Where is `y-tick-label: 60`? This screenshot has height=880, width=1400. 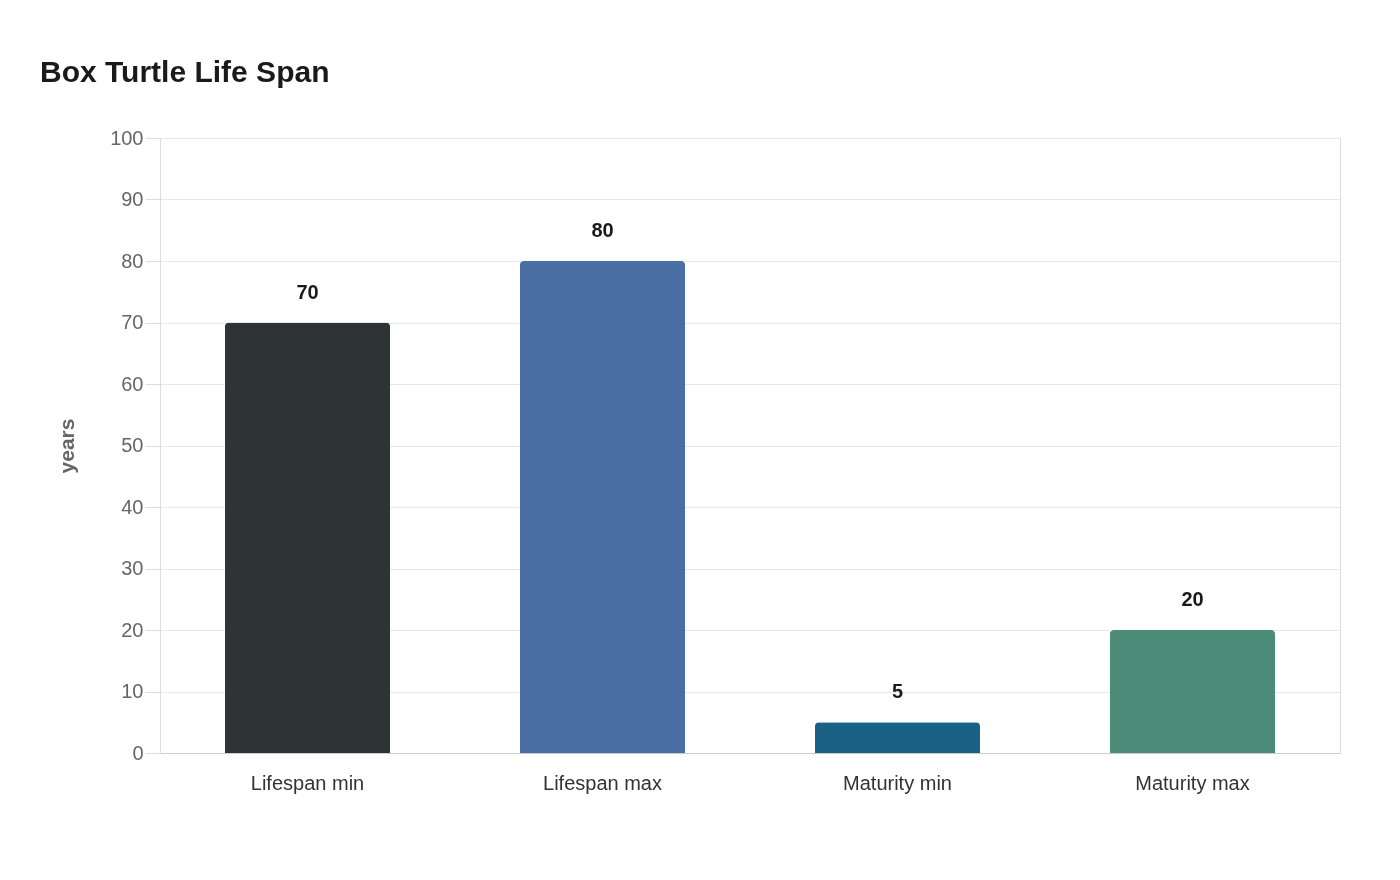 y-tick-label: 60 is located at coordinates (132, 383).